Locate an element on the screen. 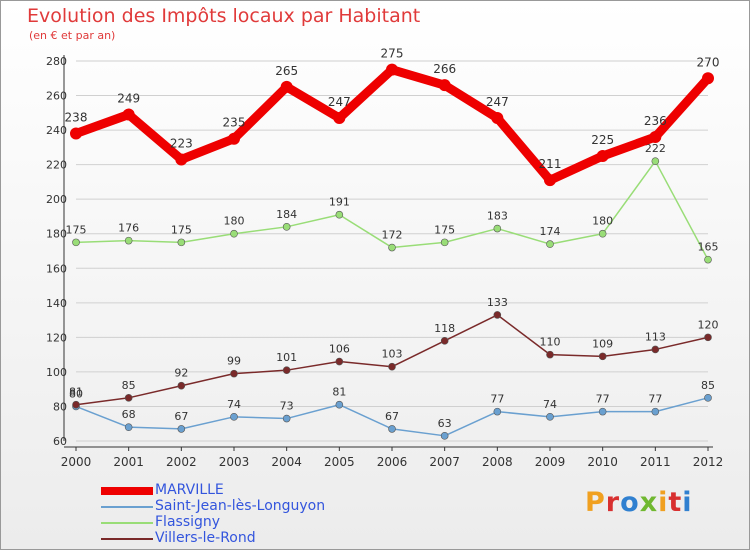 This screenshot has height=550, width=750. y-tick-label: 120 is located at coordinates (56, 337).